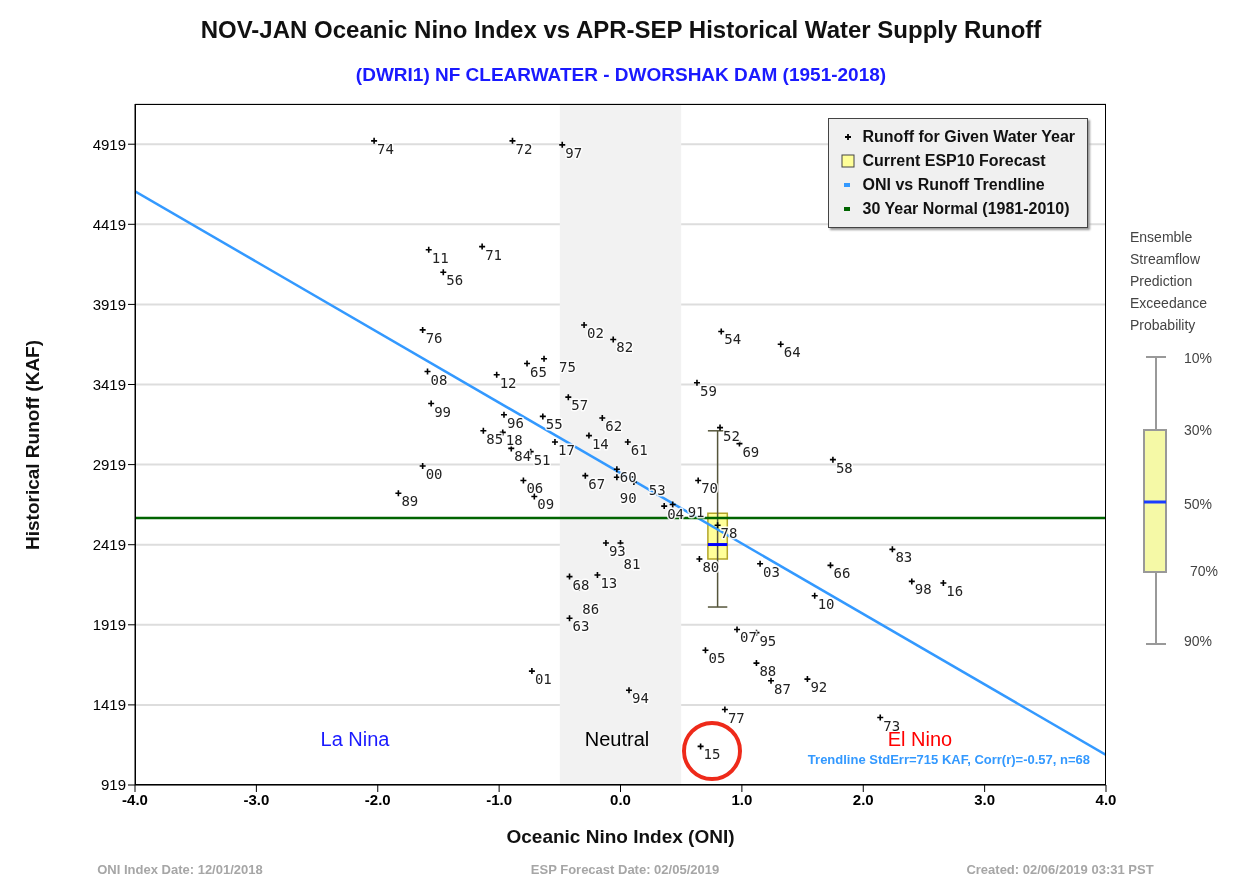 The width and height of the screenshot is (1242, 886). Describe the element at coordinates (595, 333) in the screenshot. I see `annotation: 02` at that location.